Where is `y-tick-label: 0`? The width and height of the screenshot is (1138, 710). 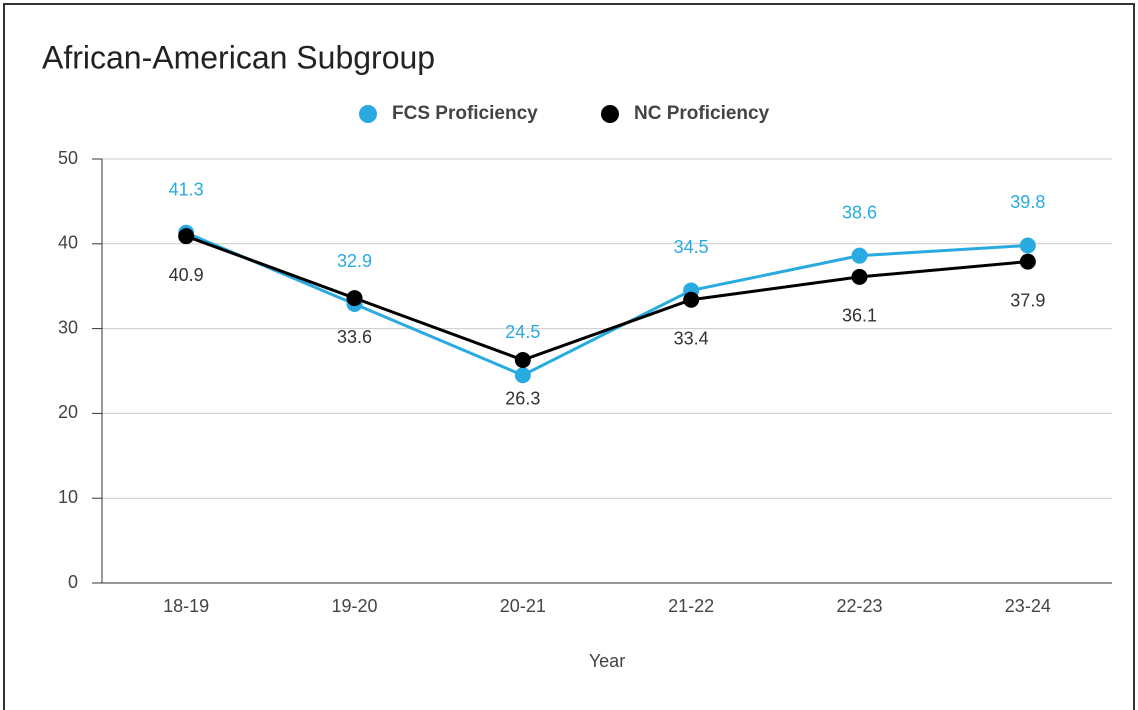 y-tick-label: 0 is located at coordinates (73, 582).